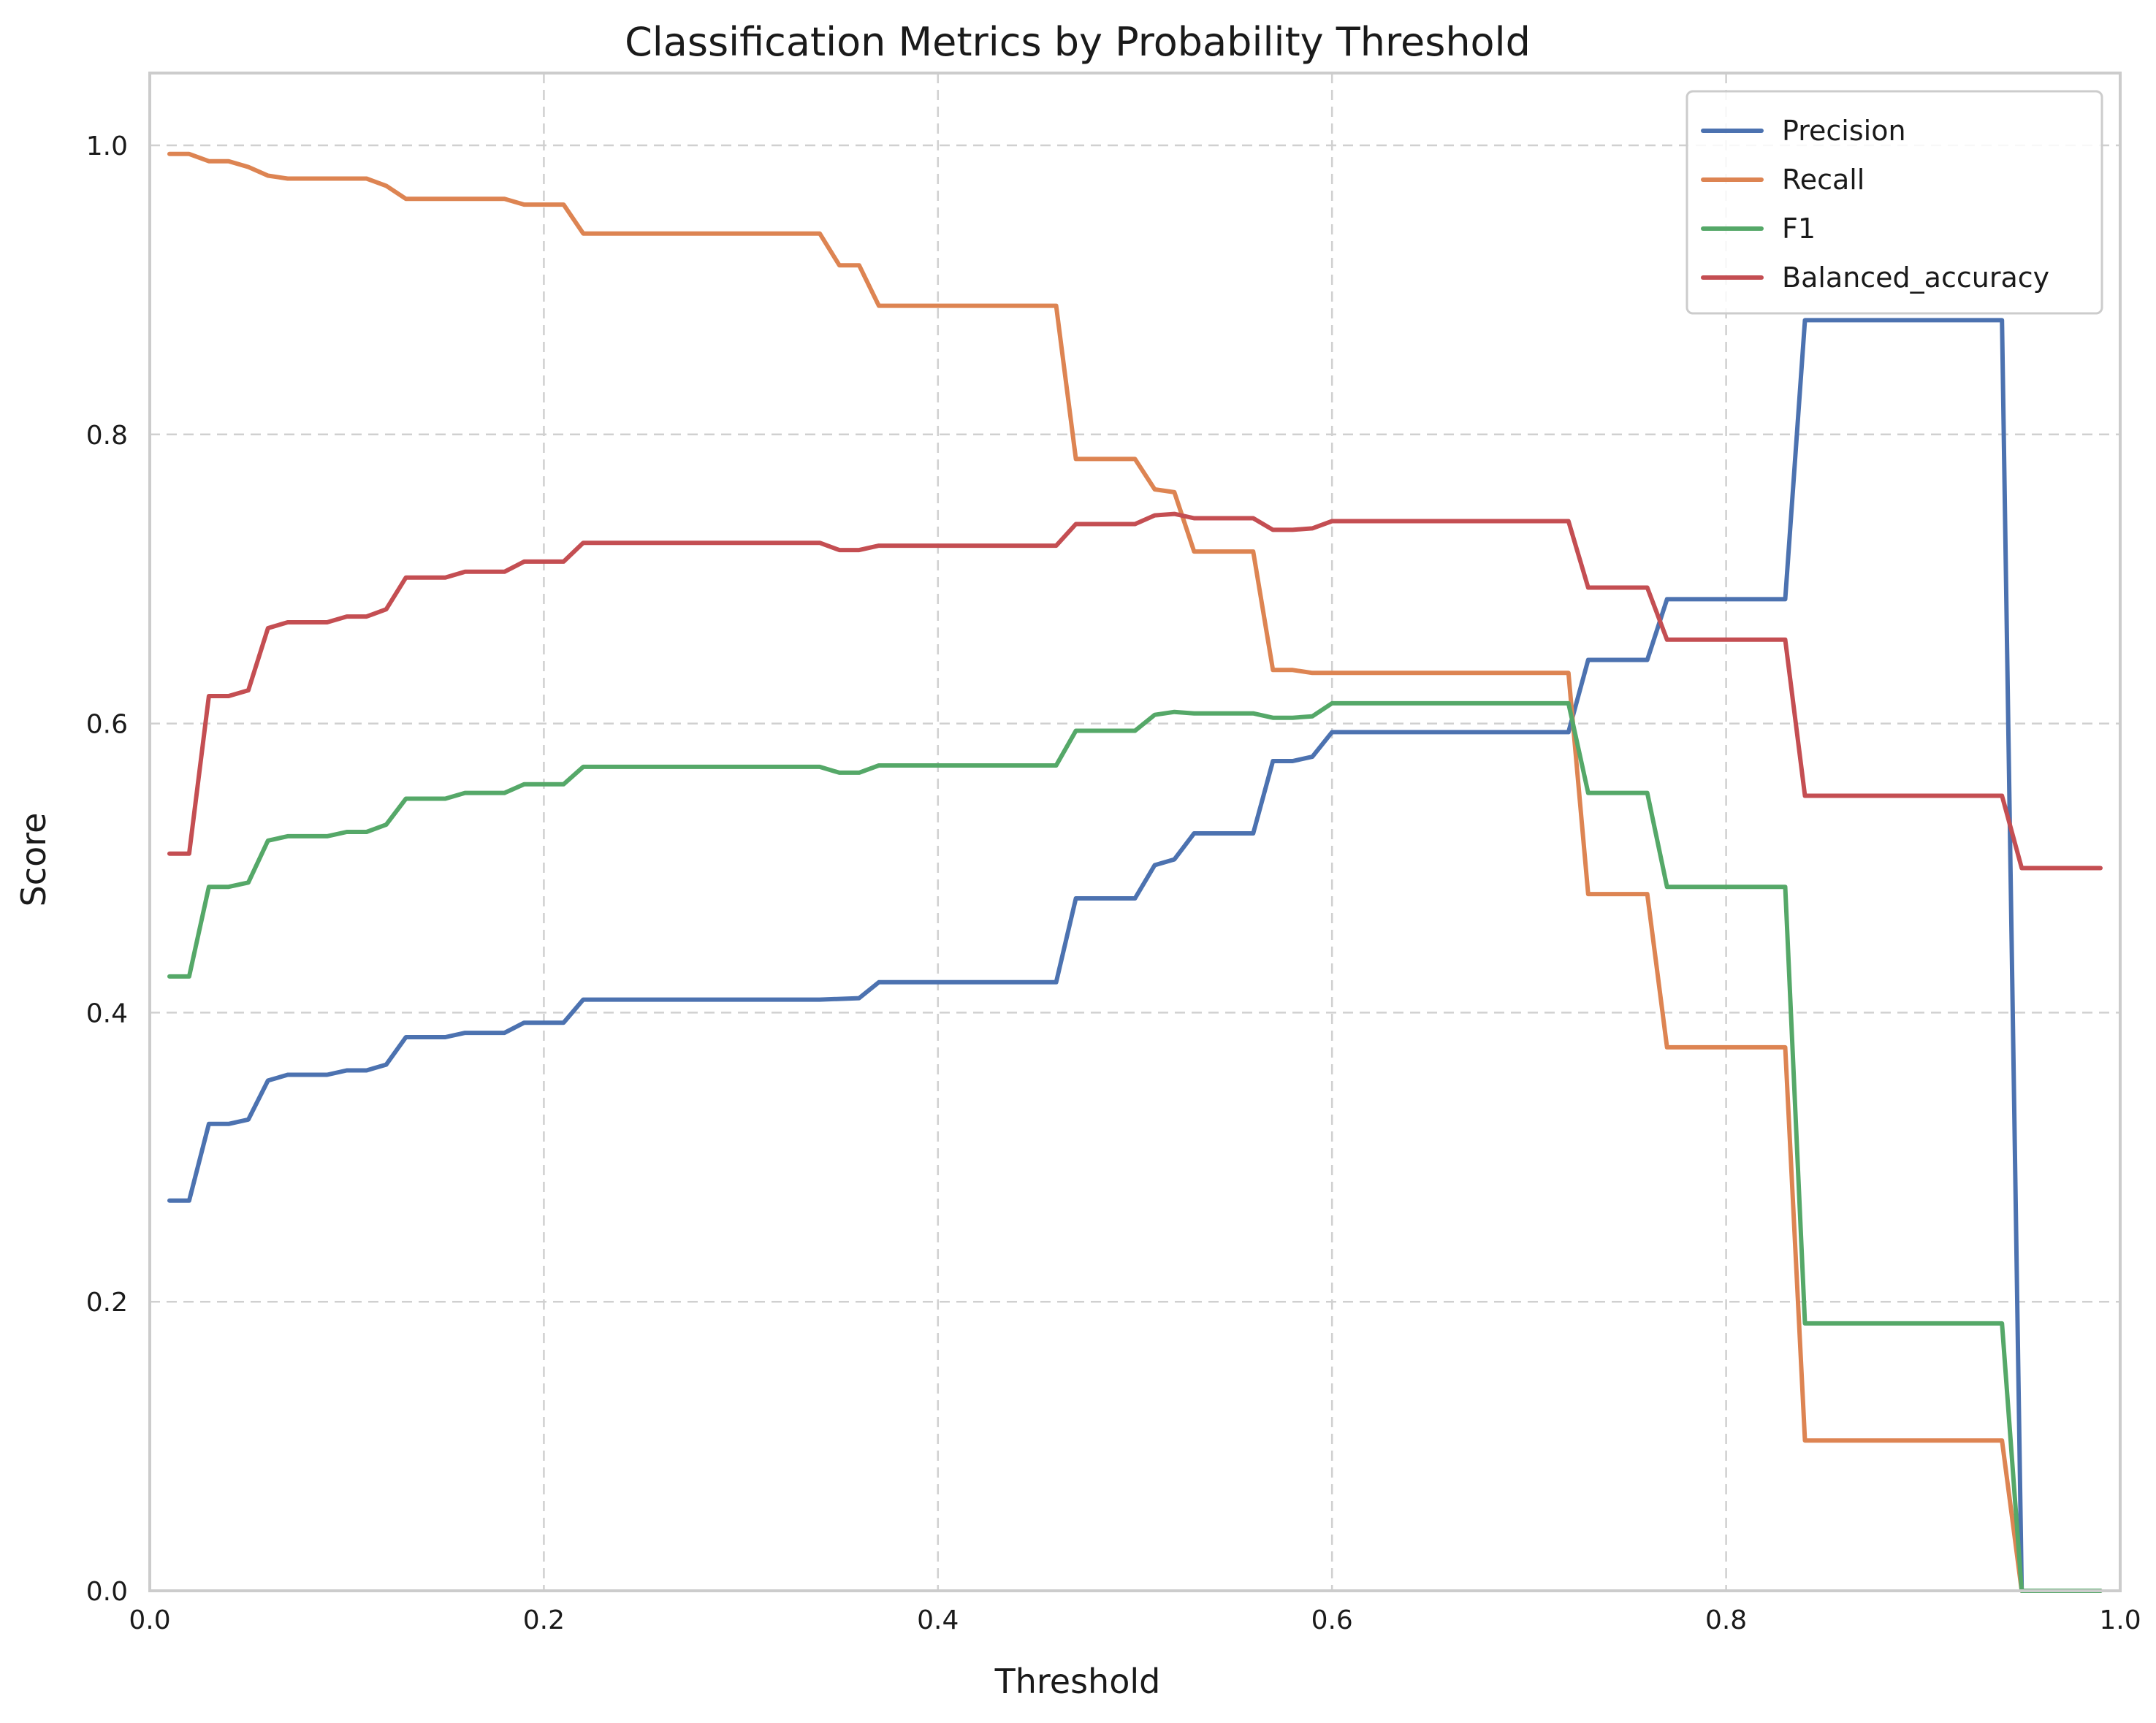 This screenshot has width=2156, height=1723. Describe the element at coordinates (1844, 131) in the screenshot. I see `legend-label: Precision` at that location.